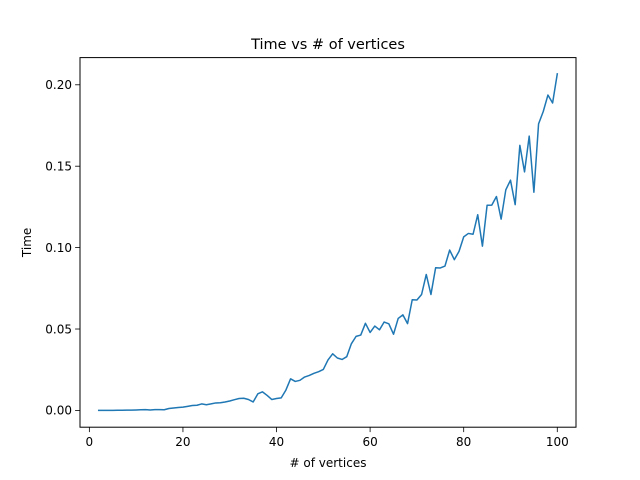  Describe the element at coordinates (182, 442) in the screenshot. I see `x-tick-label: 20` at that location.